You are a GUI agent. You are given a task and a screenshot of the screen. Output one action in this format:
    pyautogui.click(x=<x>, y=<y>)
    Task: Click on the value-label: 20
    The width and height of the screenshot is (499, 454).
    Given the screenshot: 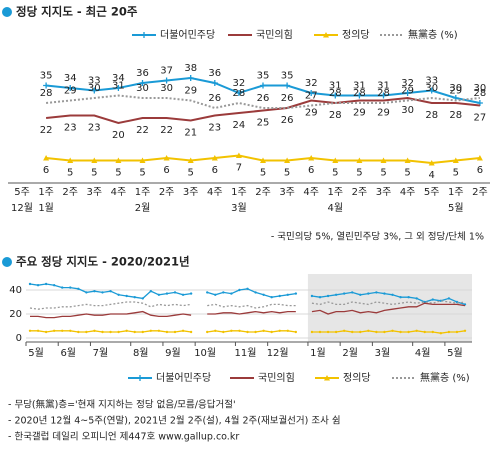 What is the action you would take?
    pyautogui.click(x=118, y=135)
    